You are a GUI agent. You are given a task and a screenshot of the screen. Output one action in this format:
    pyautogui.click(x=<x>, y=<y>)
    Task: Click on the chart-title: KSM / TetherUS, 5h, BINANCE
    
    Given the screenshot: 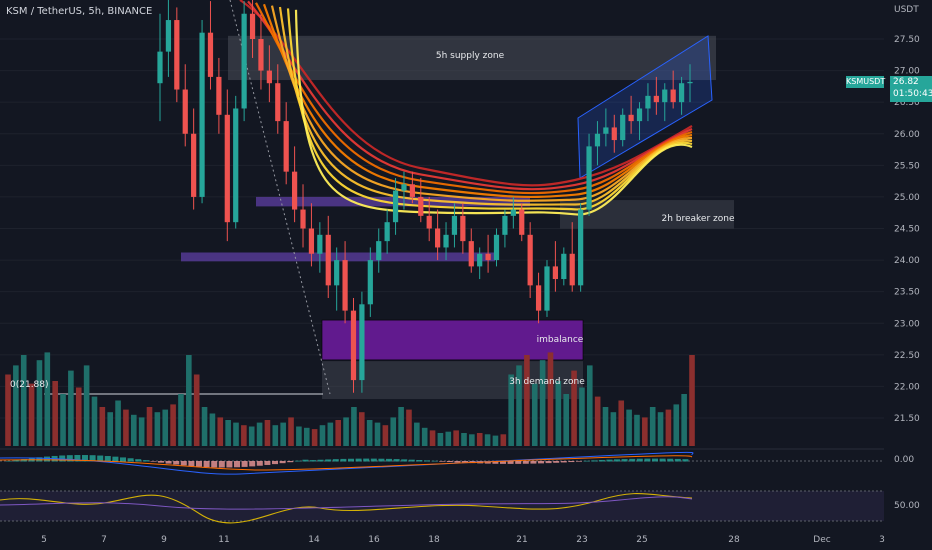 What is the action you would take?
    pyautogui.click(x=79, y=11)
    